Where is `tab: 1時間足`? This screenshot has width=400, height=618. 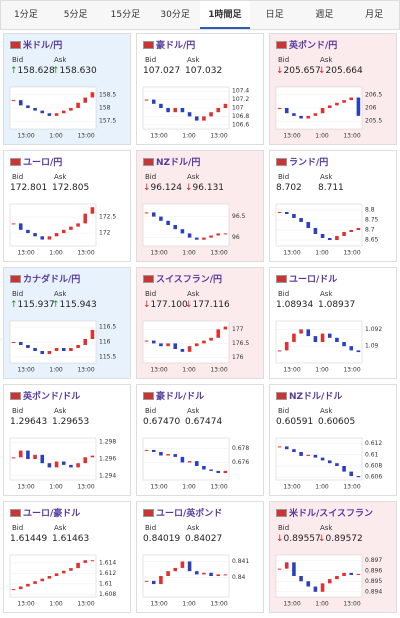 tab: 1時間足 is located at coordinates (225, 15).